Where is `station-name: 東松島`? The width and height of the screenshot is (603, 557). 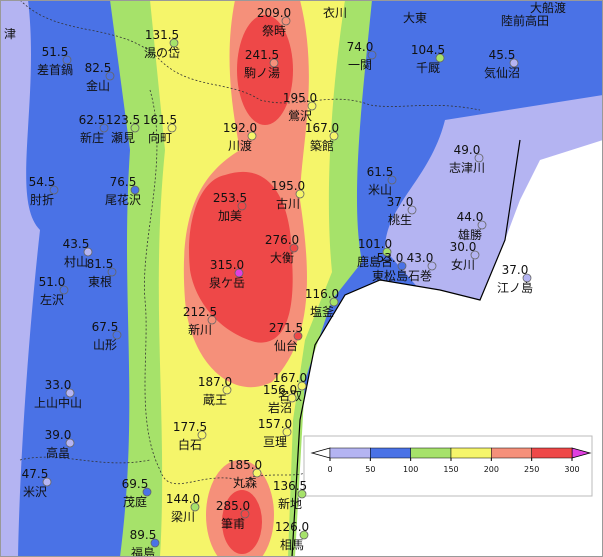
station-name: 東松島 is located at coordinates (390, 275).